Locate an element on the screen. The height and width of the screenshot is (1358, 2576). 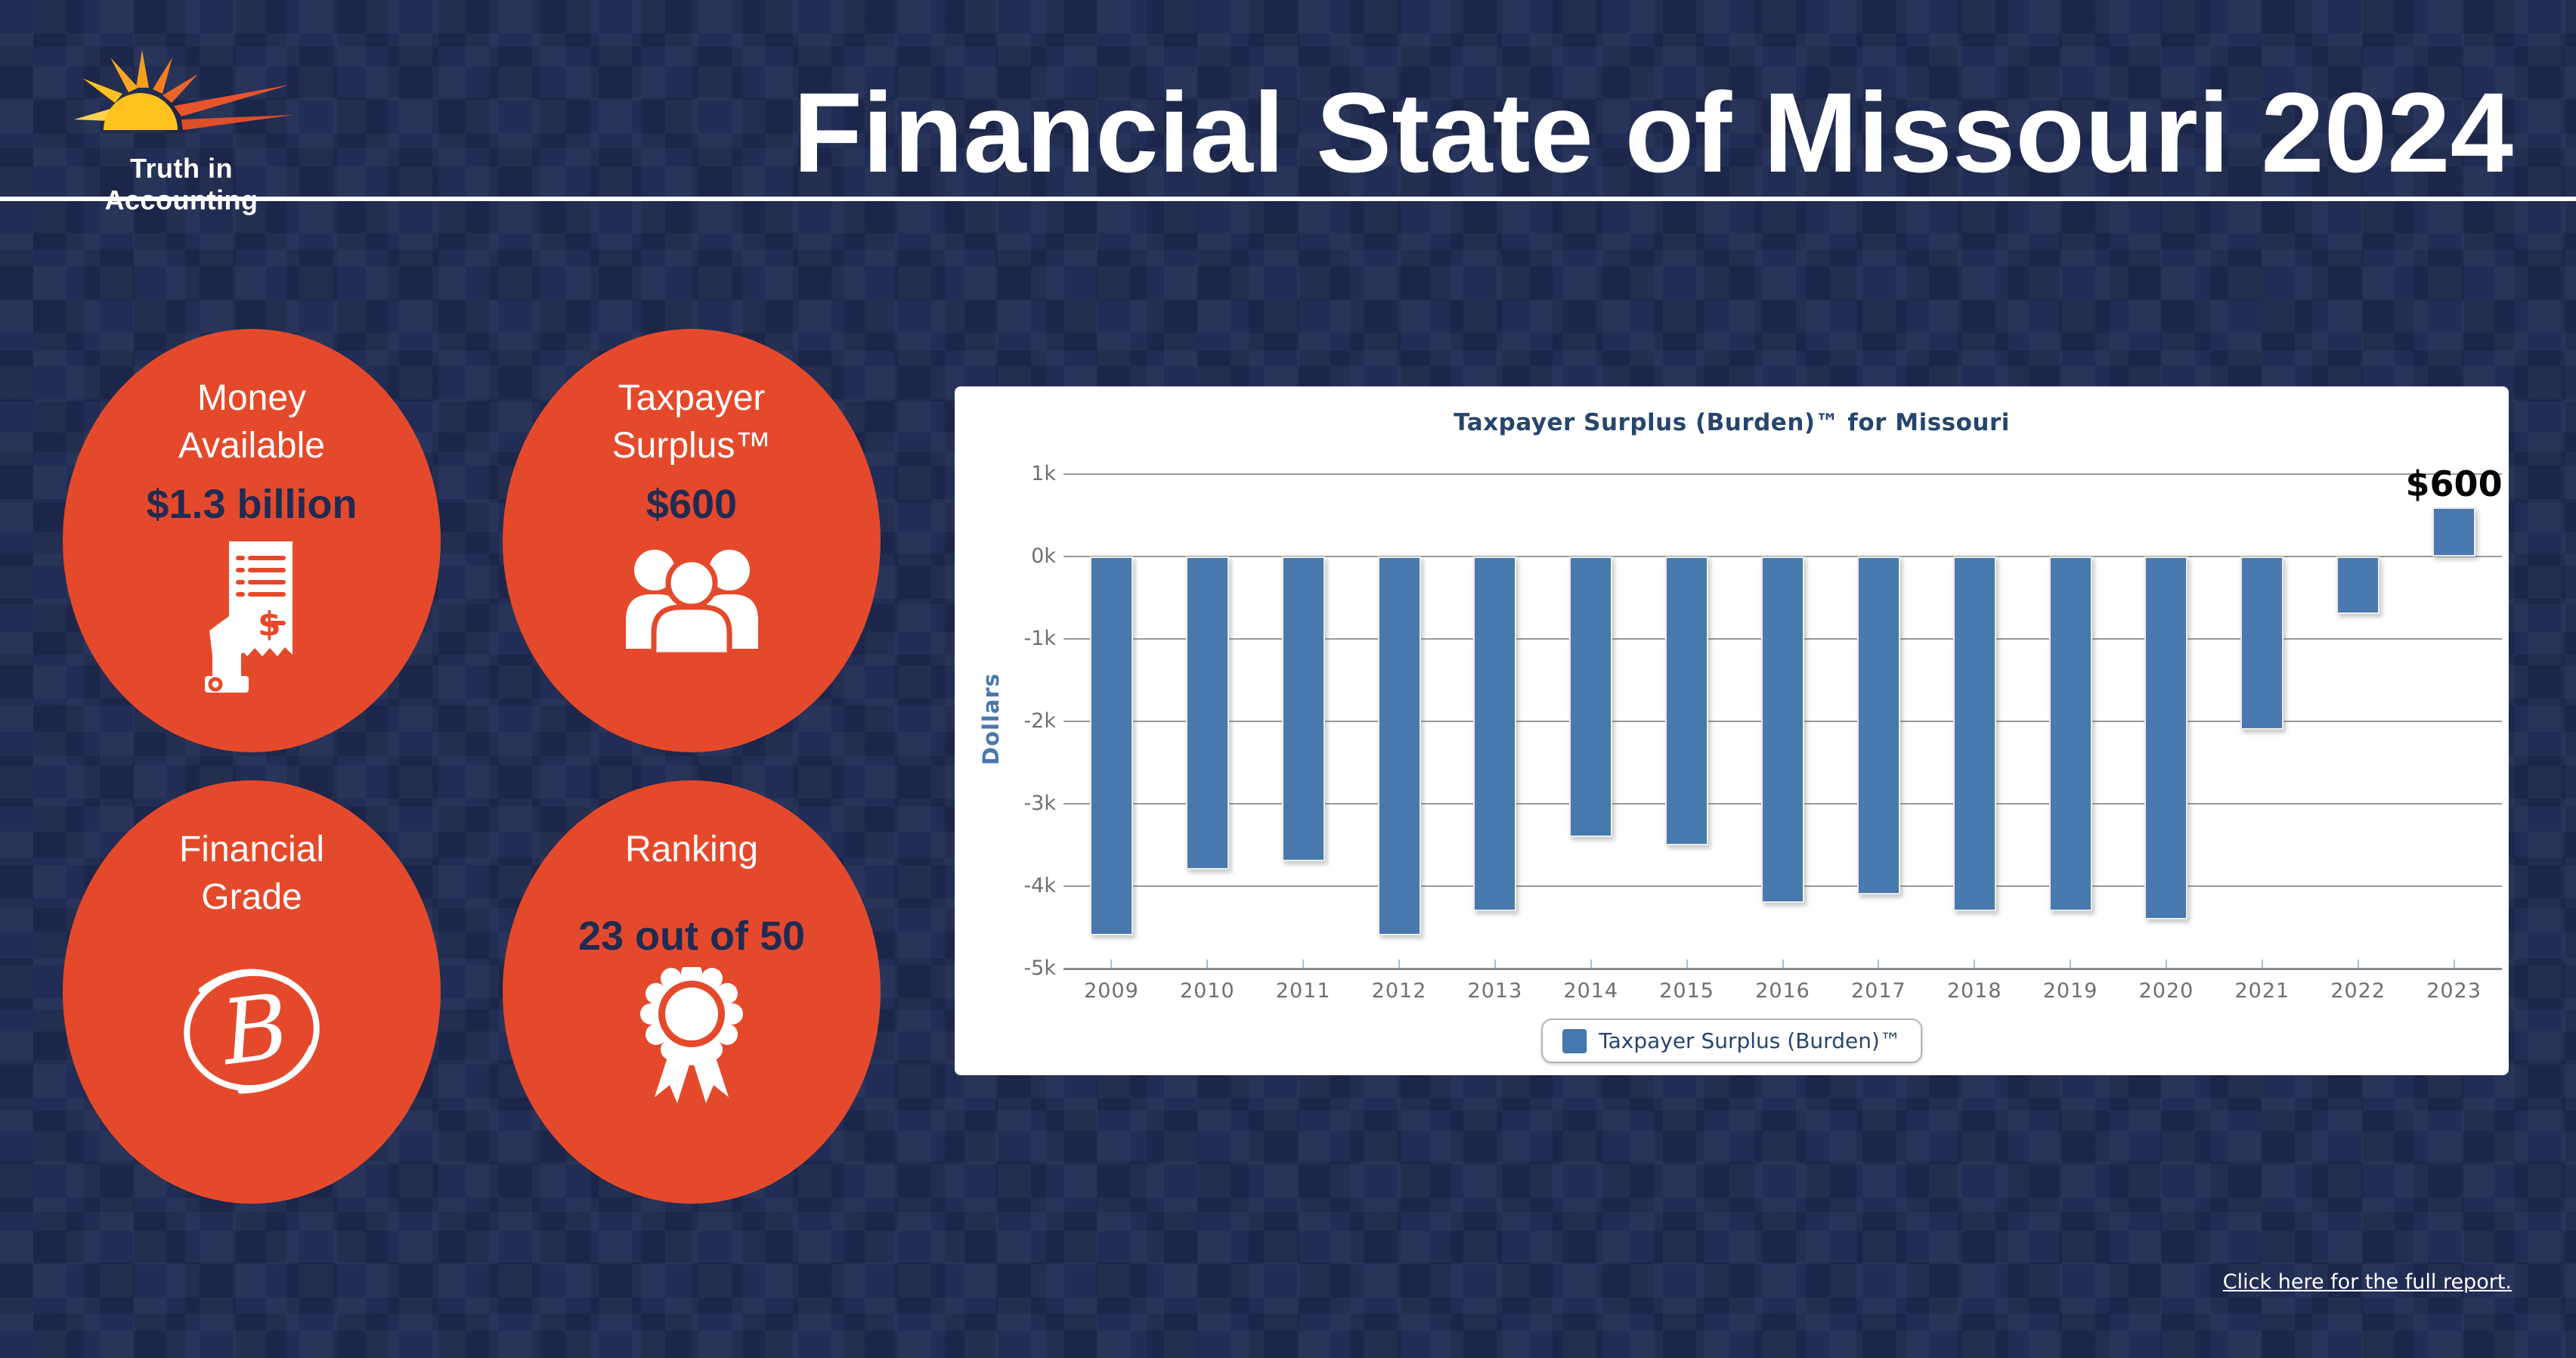
stat-circle-financial-grade: Financial Grade B is located at coordinates (252, 992).